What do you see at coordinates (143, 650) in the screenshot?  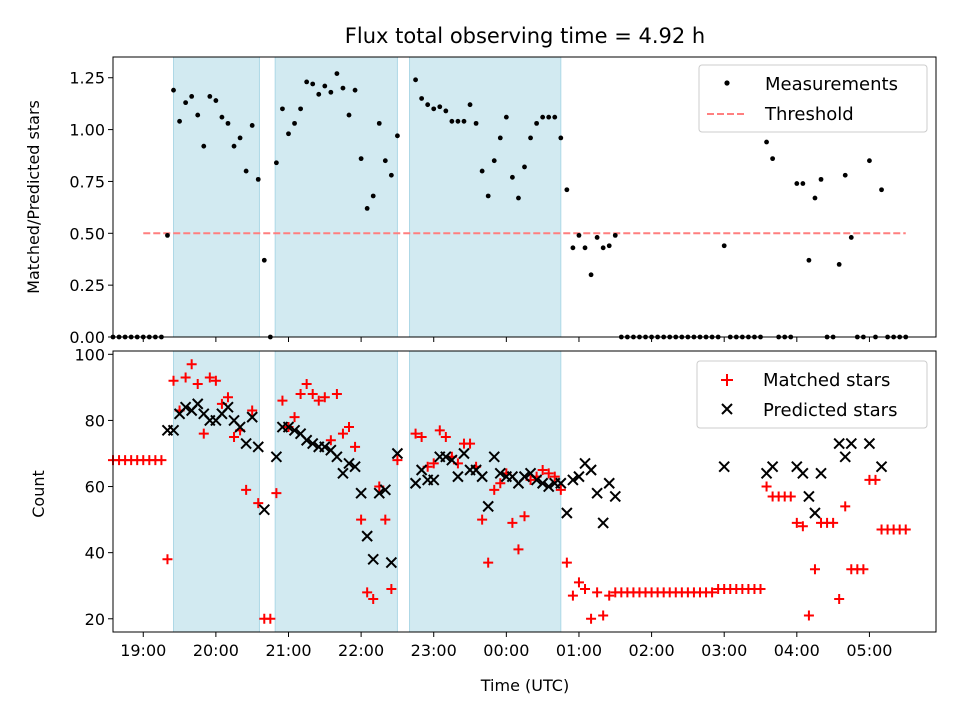 I see `x-tick-label: 19:00` at bounding box center [143, 650].